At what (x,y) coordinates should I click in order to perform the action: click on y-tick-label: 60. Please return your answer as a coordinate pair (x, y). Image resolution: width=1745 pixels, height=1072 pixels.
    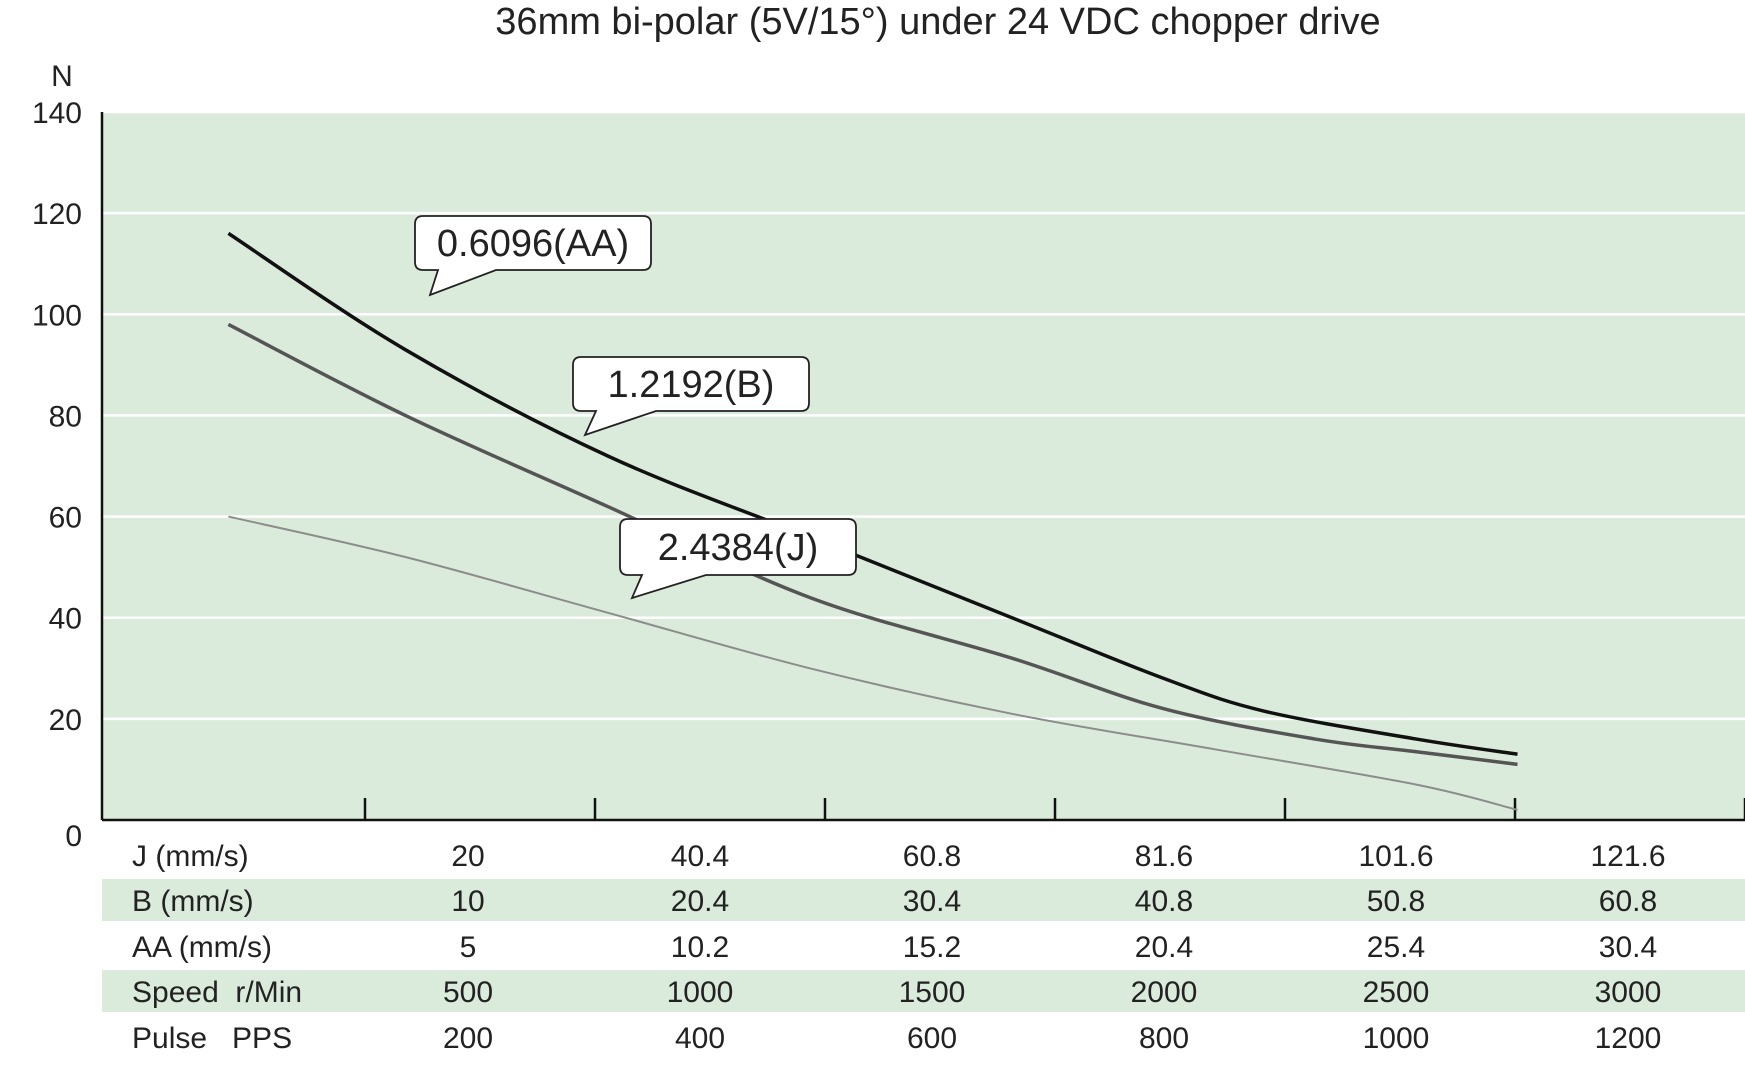
    Looking at the image, I should click on (65, 518).